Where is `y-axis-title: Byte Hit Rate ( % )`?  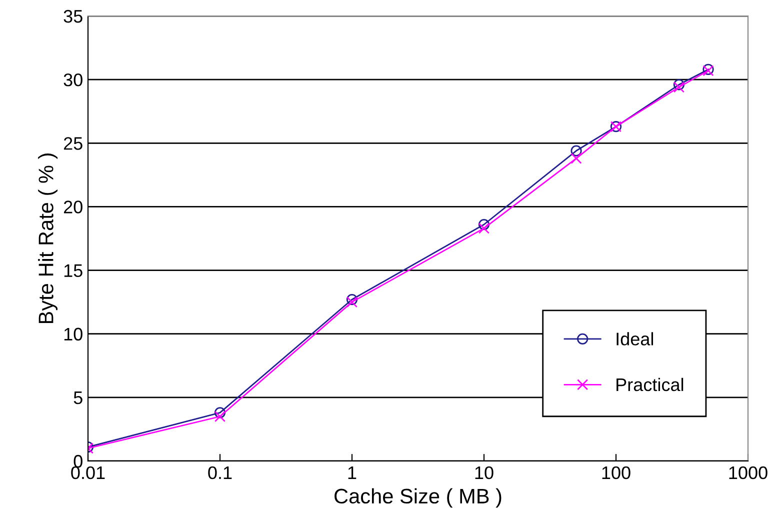 y-axis-title: Byte Hit Rate ( % ) is located at coordinates (48, 239).